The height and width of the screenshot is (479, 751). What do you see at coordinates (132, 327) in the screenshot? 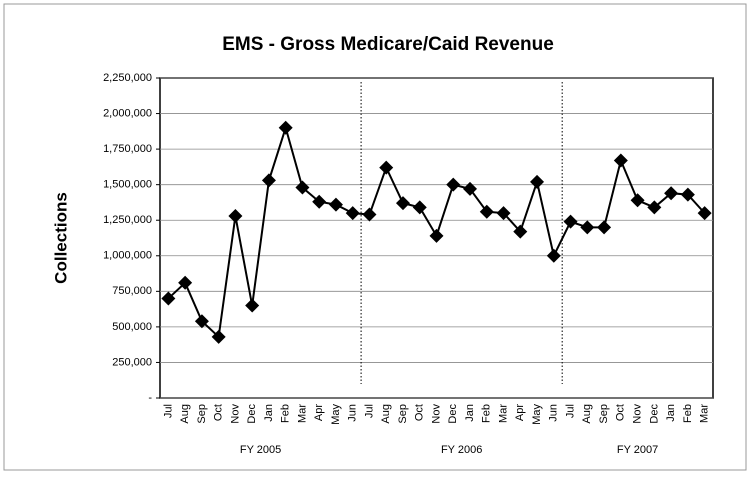
I see `y-tick-label: 500,000` at bounding box center [132, 327].